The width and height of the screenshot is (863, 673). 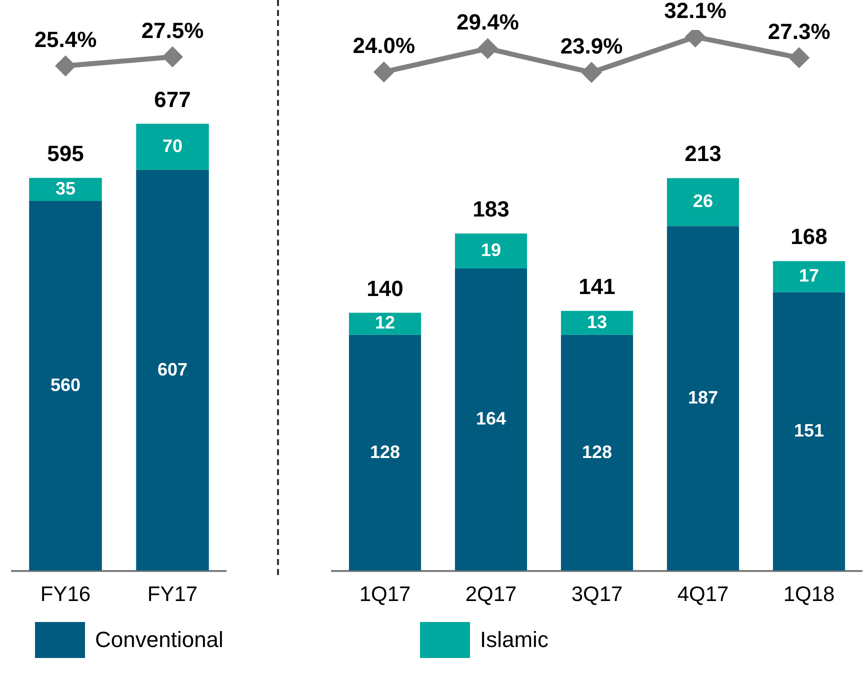 I want to click on data-label: 26, so click(x=703, y=201).